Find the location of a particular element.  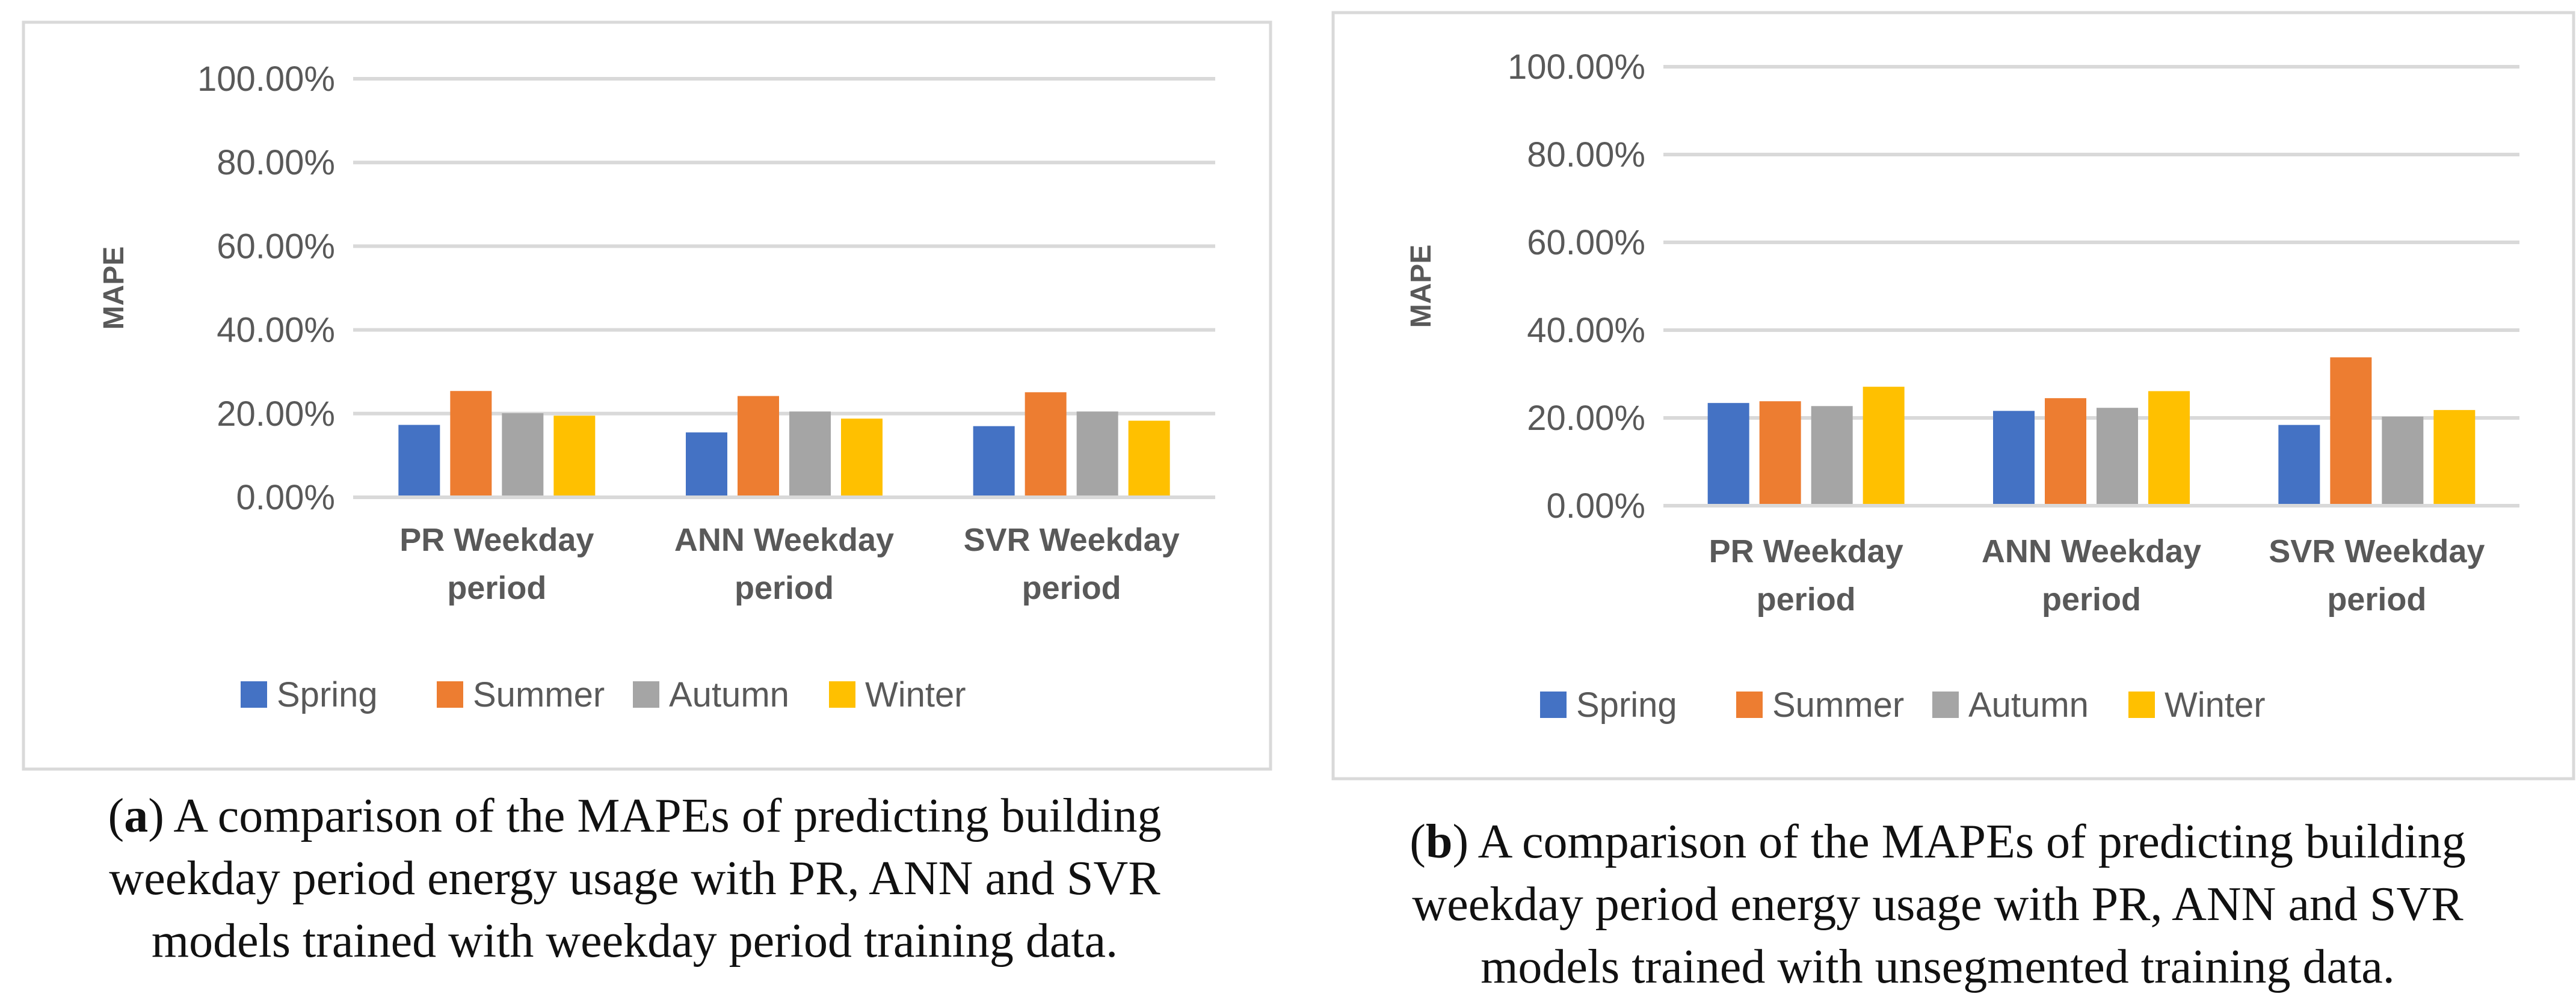

caption-b-label: b is located at coordinates (1439, 842).